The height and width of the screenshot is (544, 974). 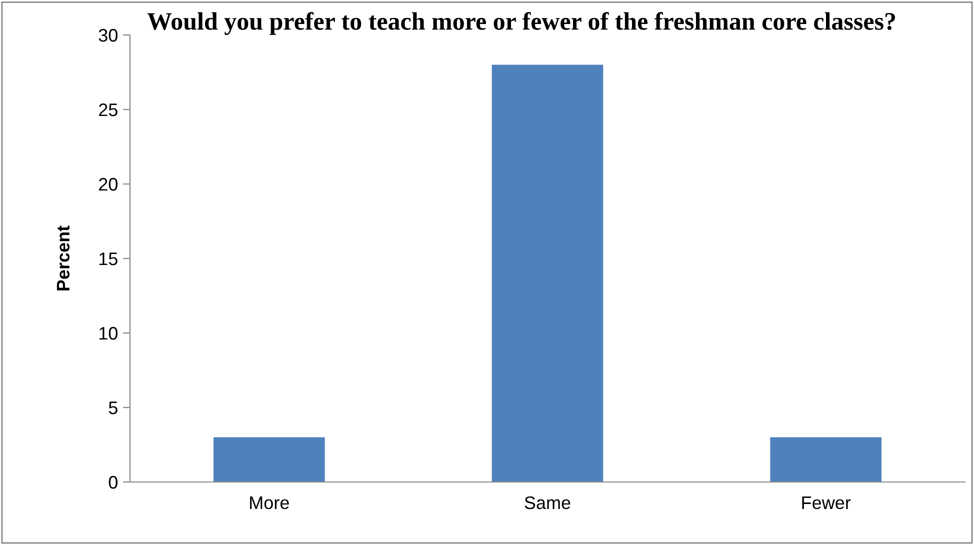 What do you see at coordinates (108, 333) in the screenshot?
I see `y-tick-label: 10` at bounding box center [108, 333].